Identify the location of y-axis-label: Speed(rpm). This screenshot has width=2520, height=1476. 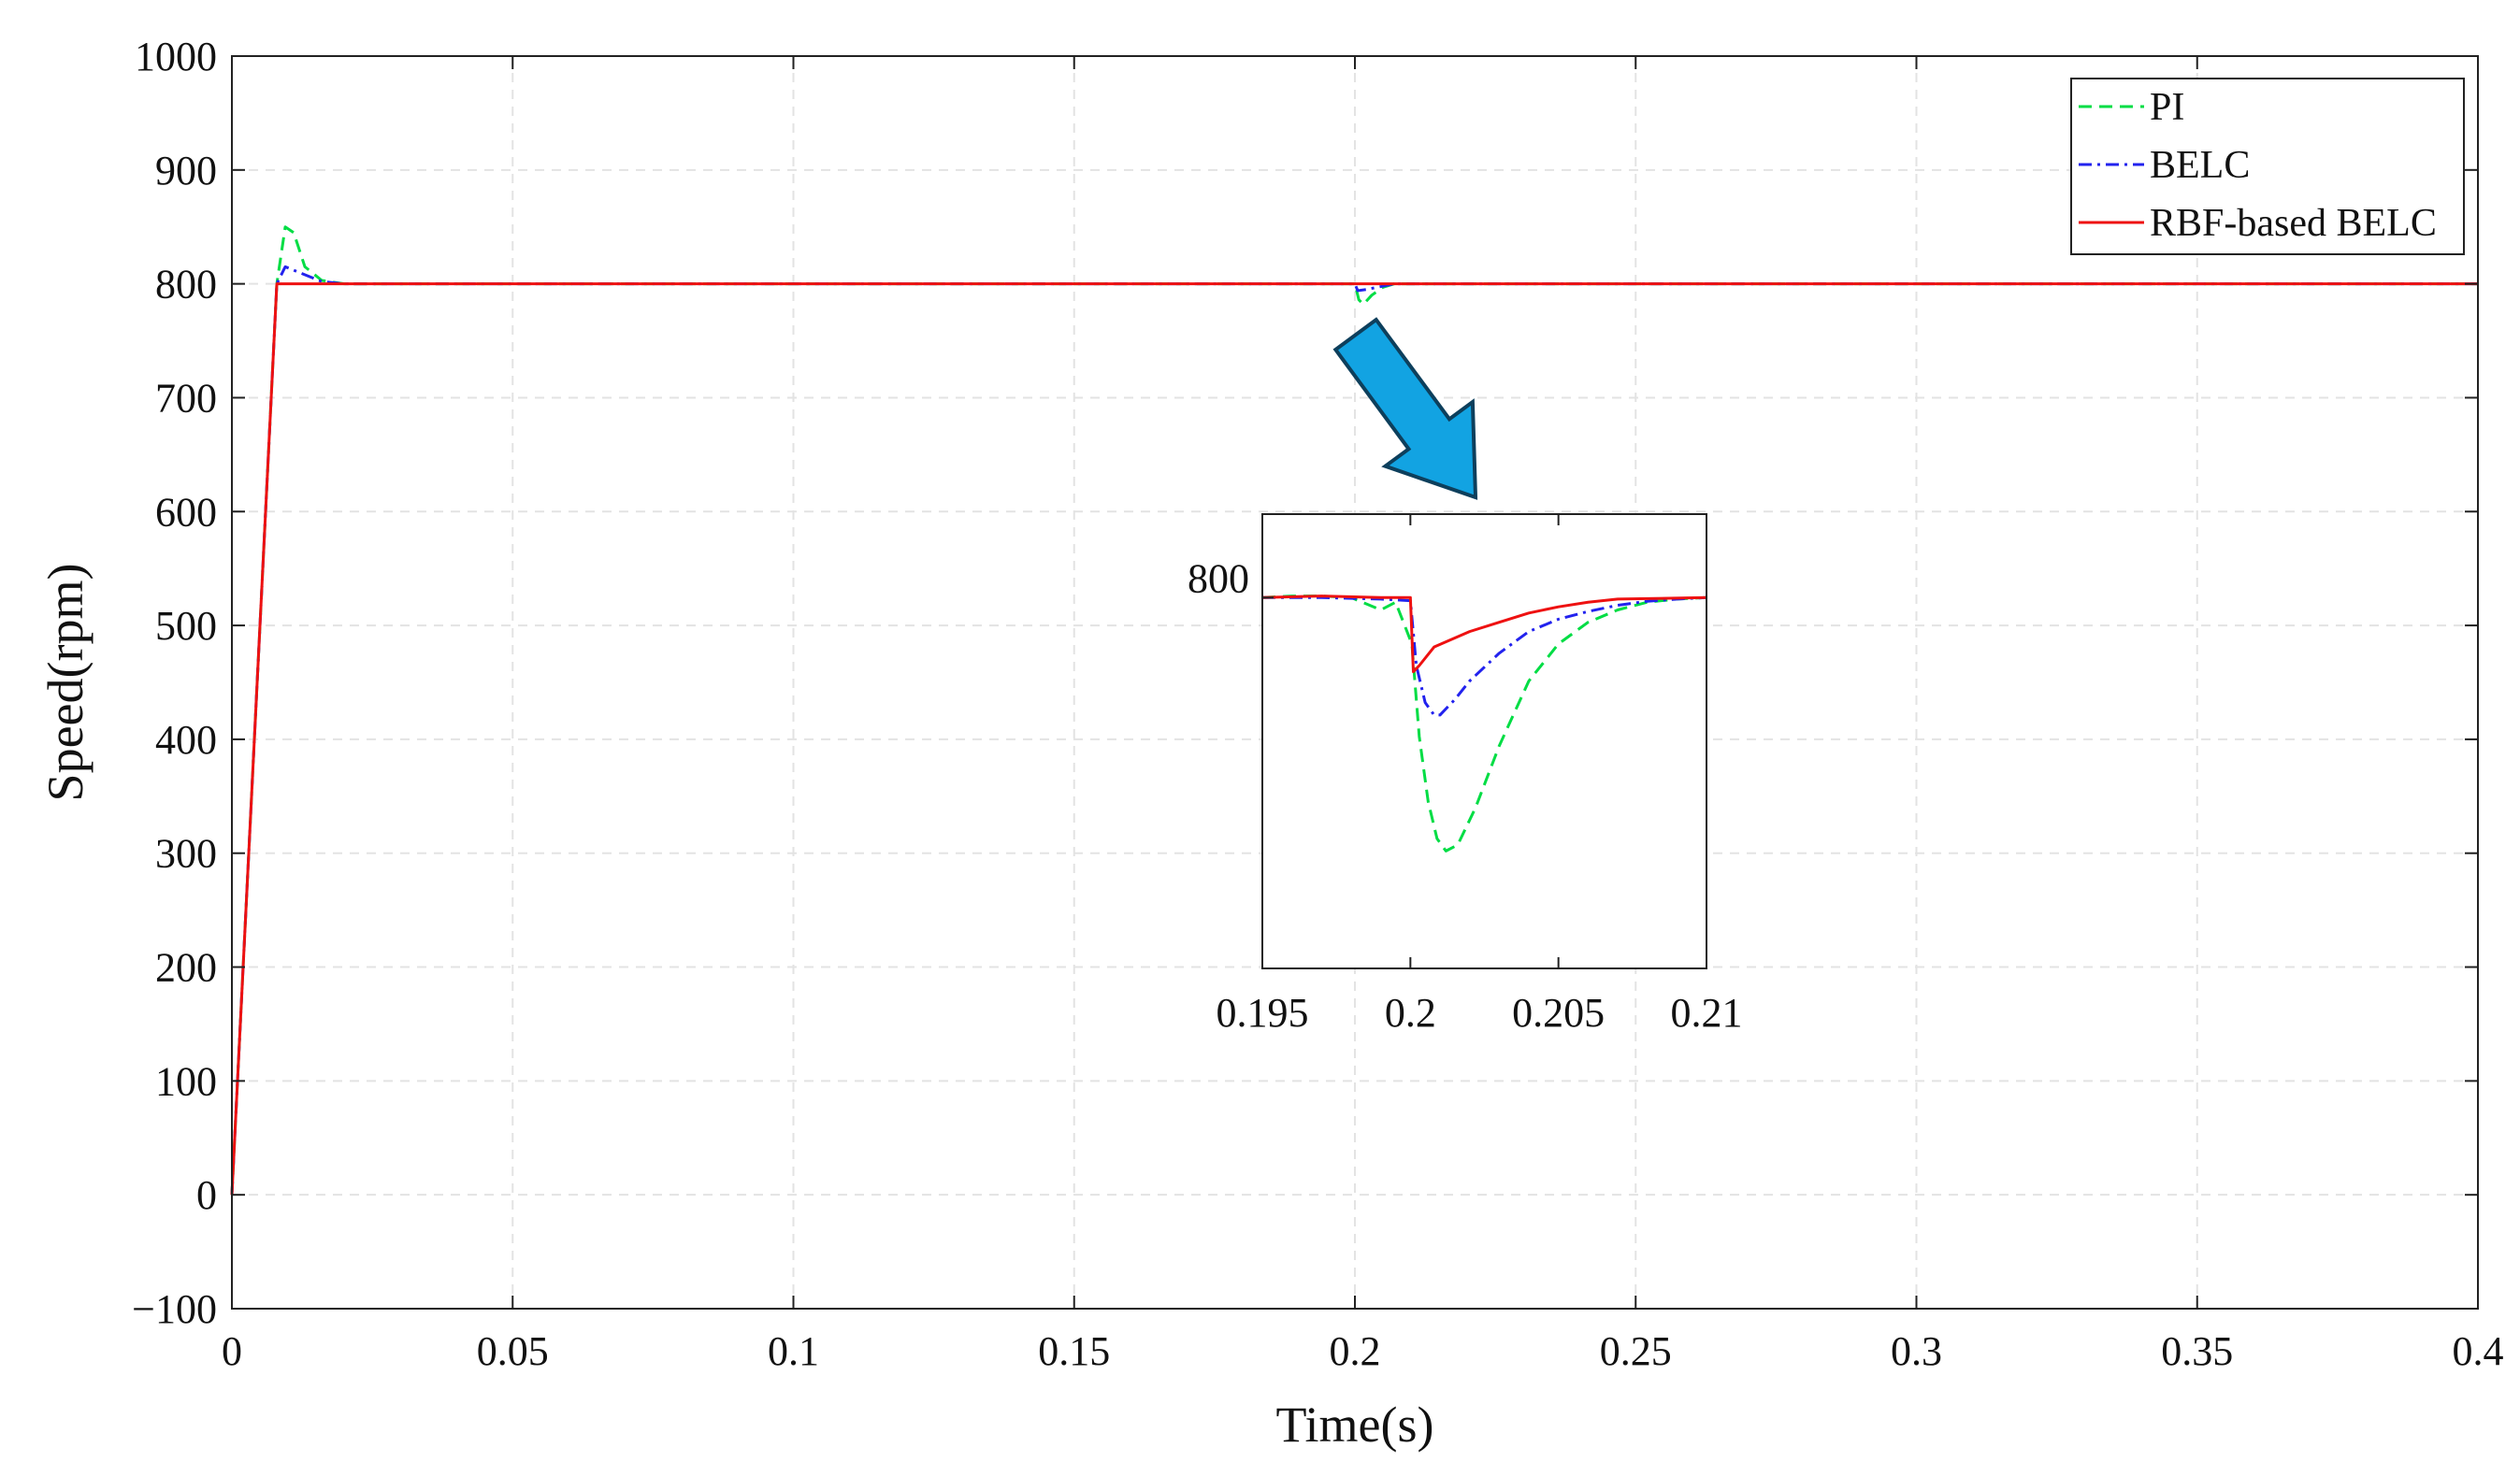
(65, 683).